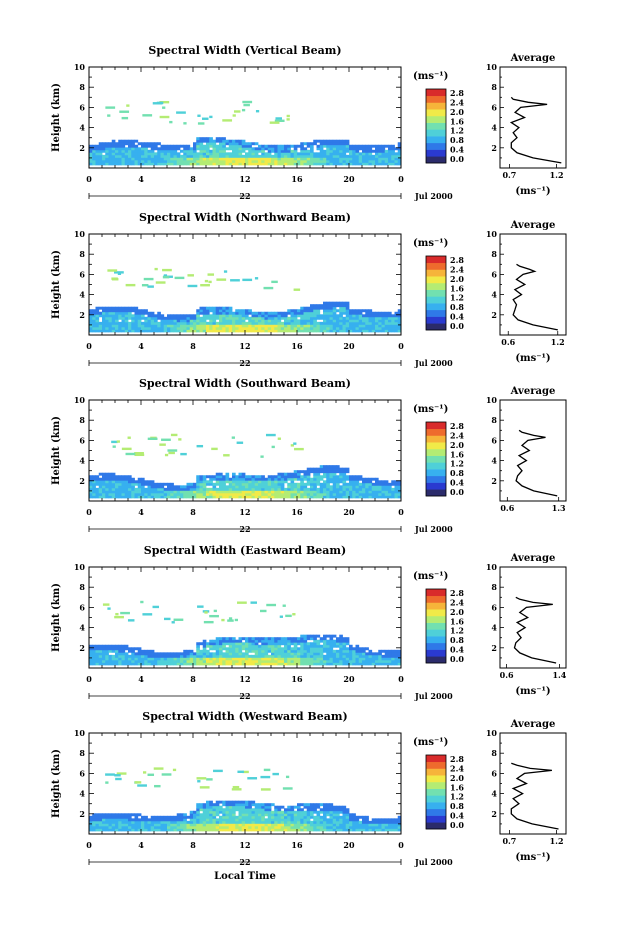  I want to click on avg-y-tick-label: 4, so click(494, 794).